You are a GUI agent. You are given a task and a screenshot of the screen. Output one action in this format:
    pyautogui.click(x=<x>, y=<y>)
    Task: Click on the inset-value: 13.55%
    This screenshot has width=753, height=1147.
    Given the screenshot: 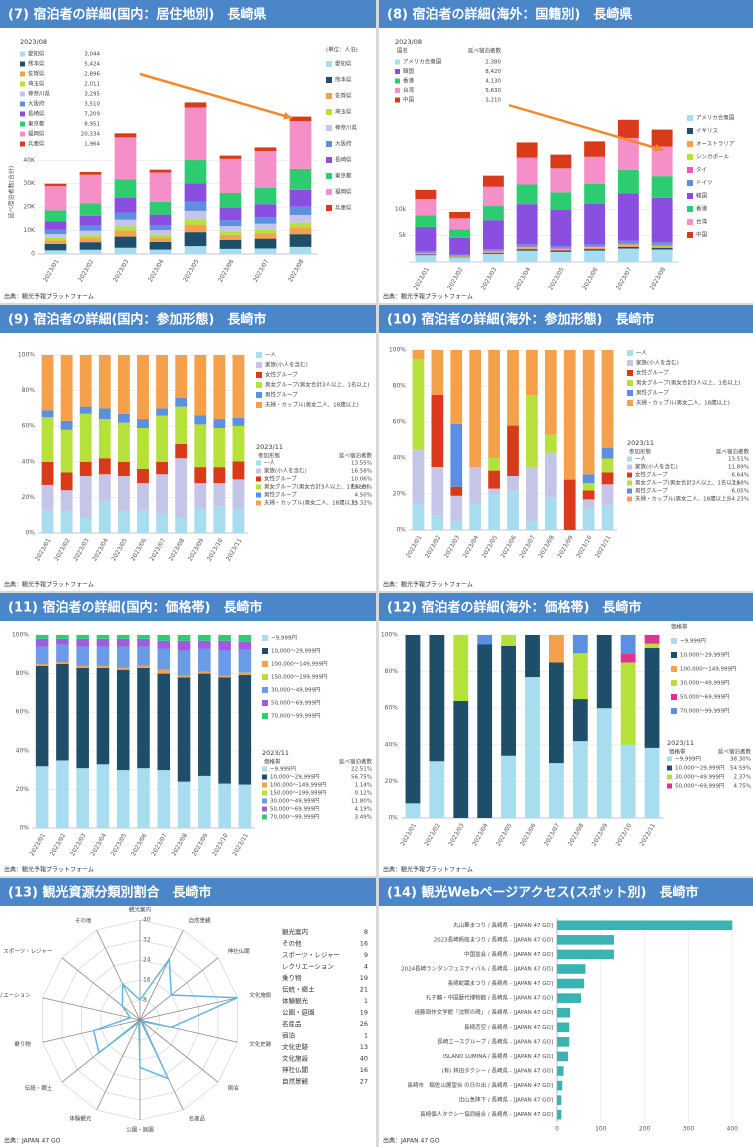 What is the action you would take?
    pyautogui.click(x=361, y=464)
    